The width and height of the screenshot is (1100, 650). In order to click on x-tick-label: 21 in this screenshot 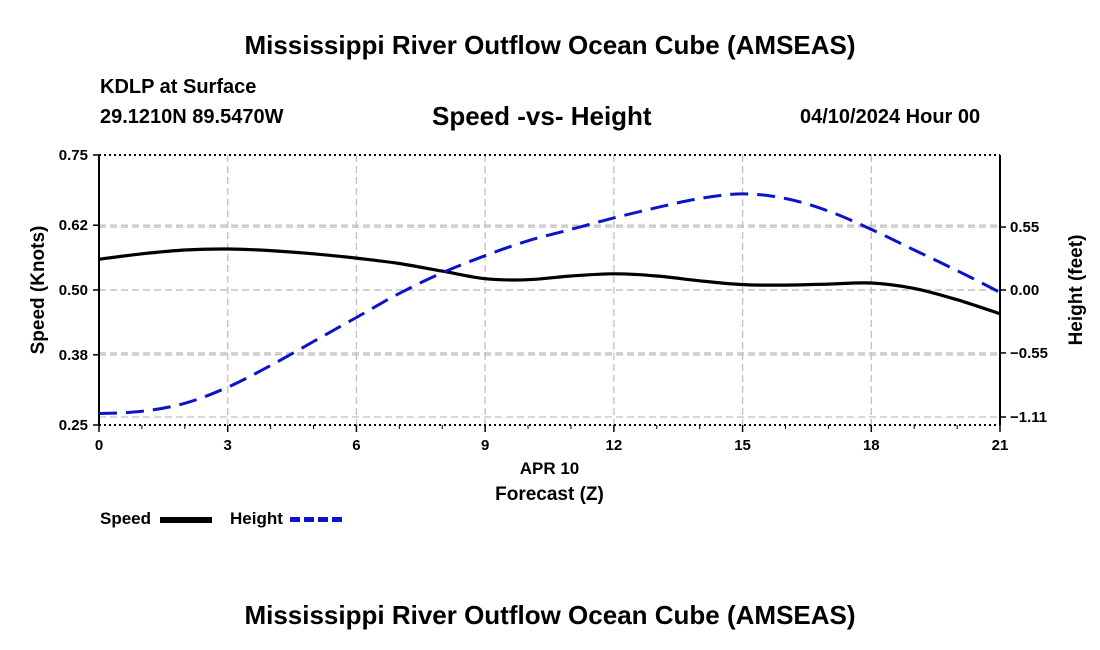, I will do `click(1000, 445)`.